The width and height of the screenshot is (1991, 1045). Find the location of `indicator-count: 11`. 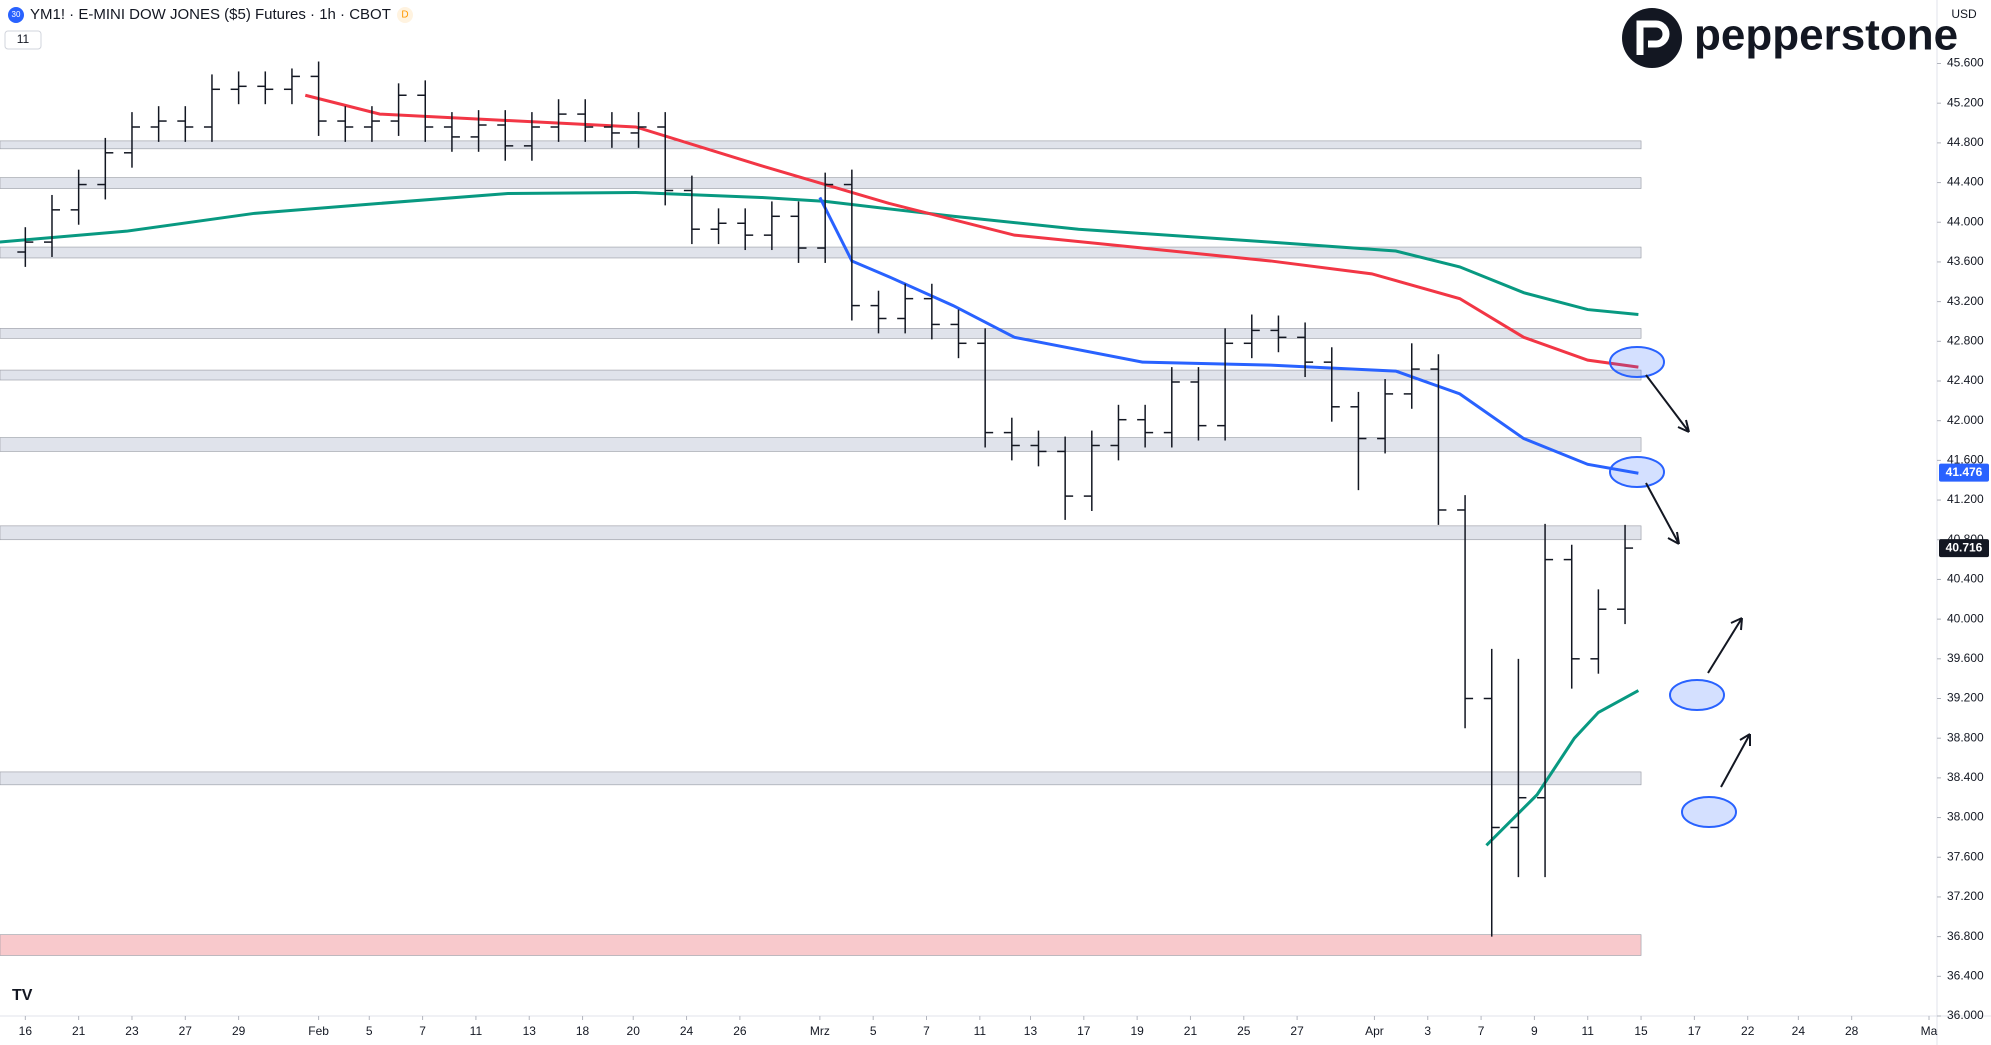

indicator-count: 11 is located at coordinates (23, 39).